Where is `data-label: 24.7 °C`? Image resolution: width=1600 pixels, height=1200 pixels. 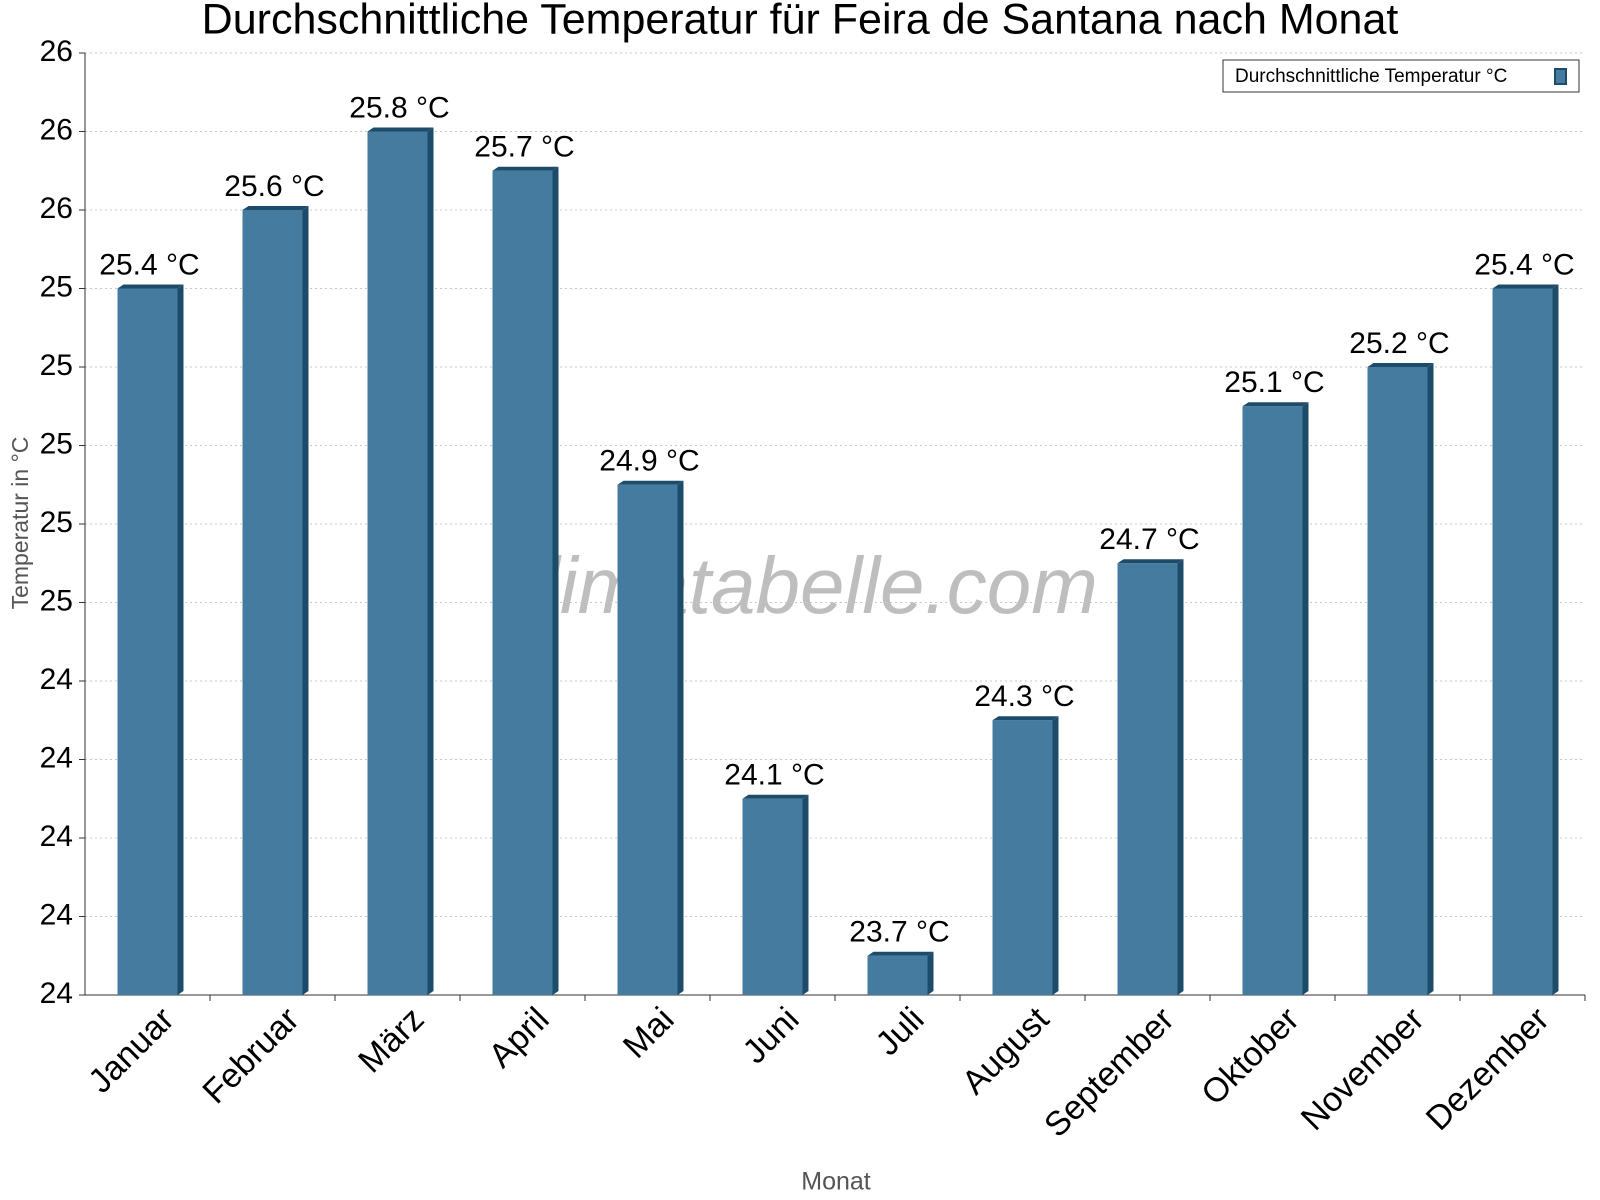
data-label: 24.7 °C is located at coordinates (1149, 539).